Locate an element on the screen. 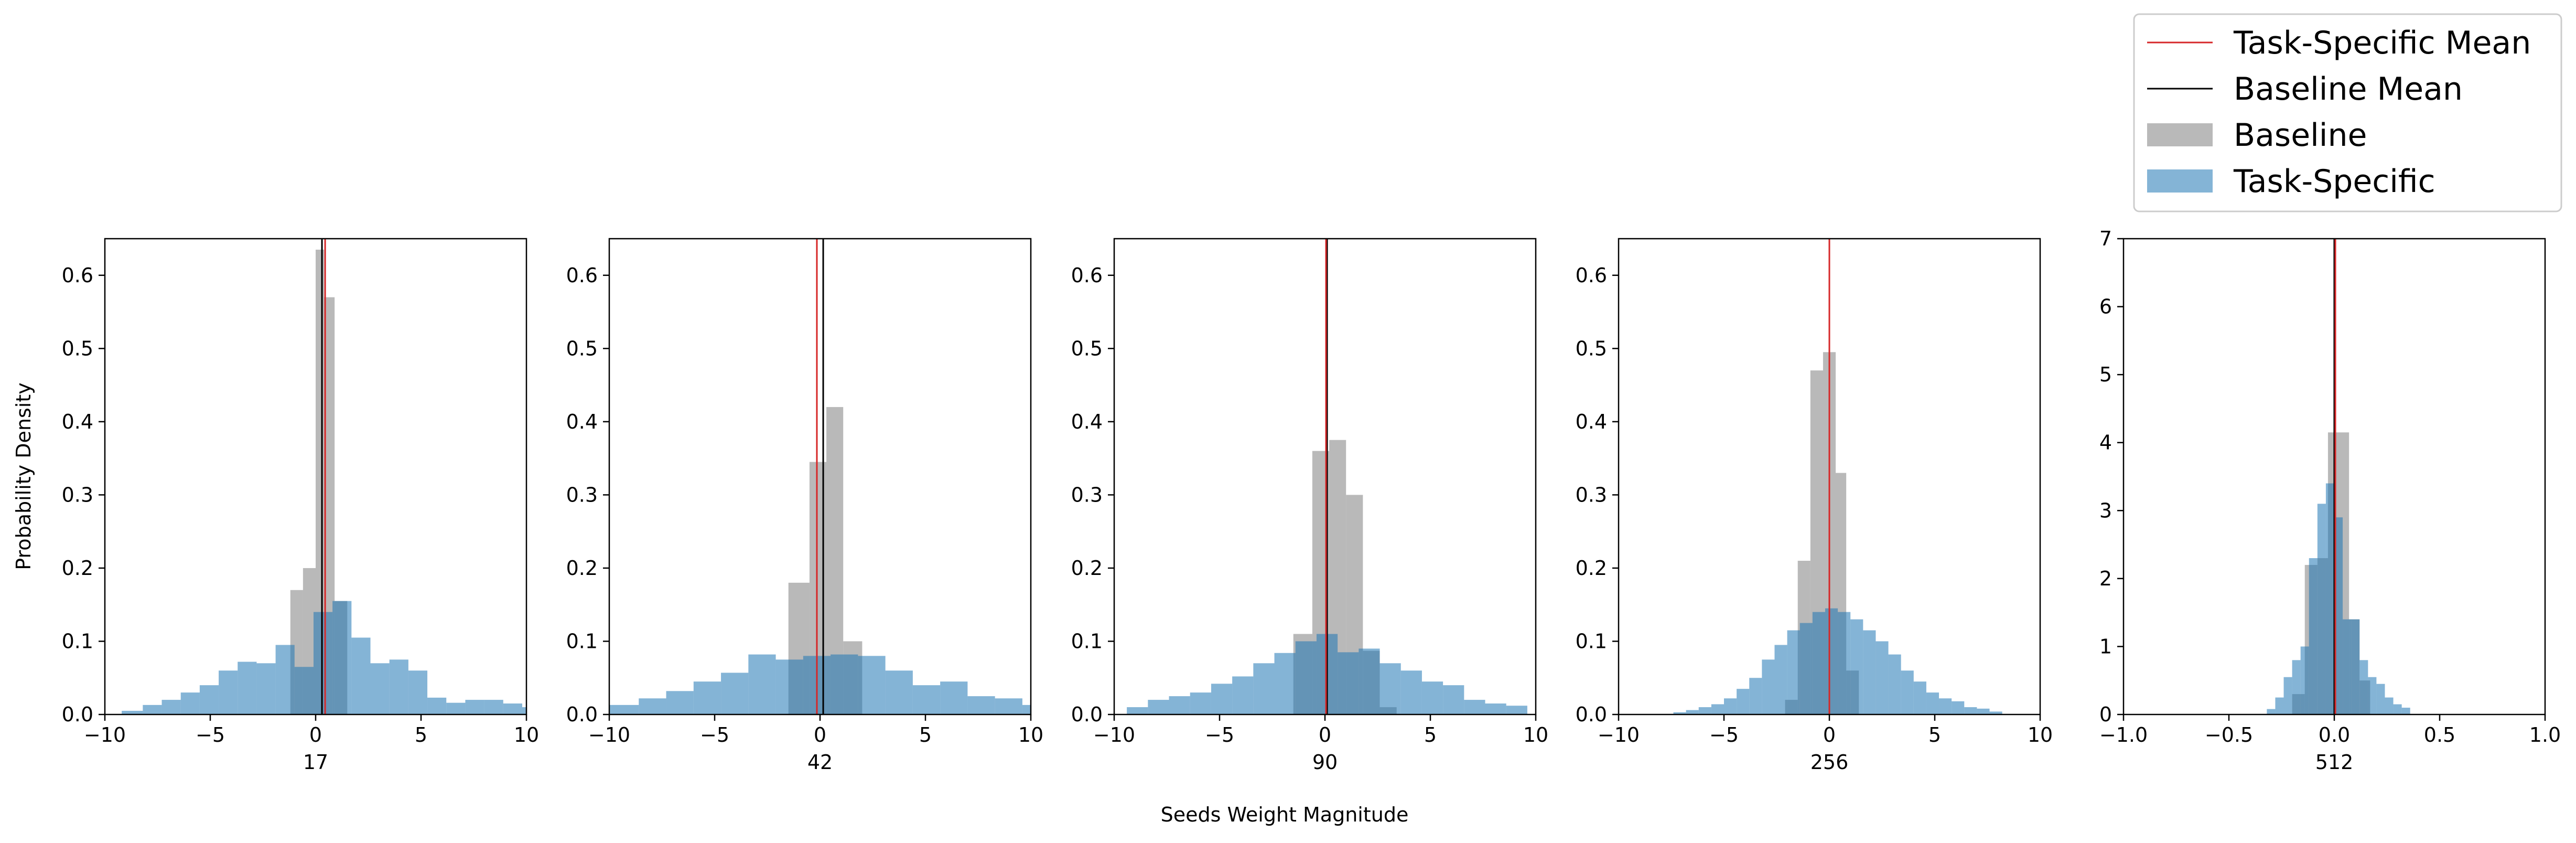 This screenshot has width=2576, height=843. panel-seed-label: 90 is located at coordinates (1325, 762).